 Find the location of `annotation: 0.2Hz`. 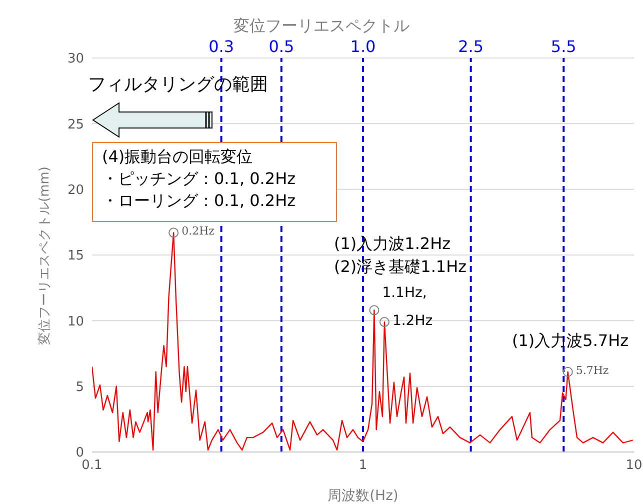

annotation: 0.2Hz is located at coordinates (198, 231).